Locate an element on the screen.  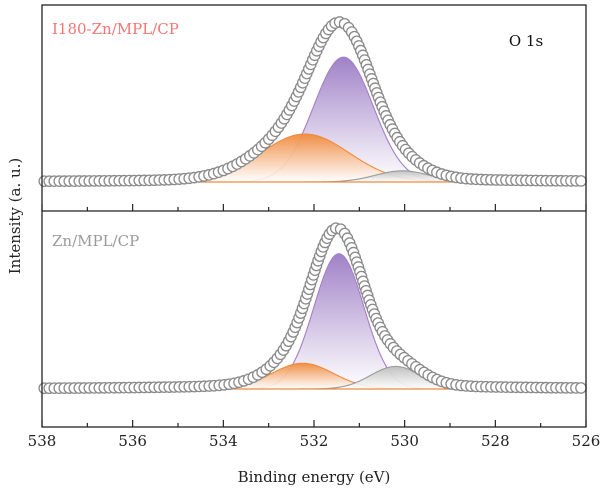
x-tick-label-538: 538 is located at coordinates (42, 441).